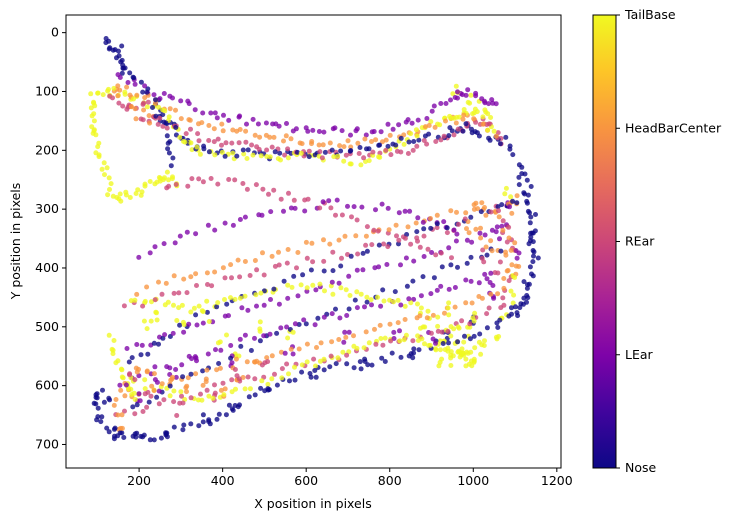  Describe the element at coordinates (47, 326) in the screenshot. I see `y-tick-label: 500` at that location.